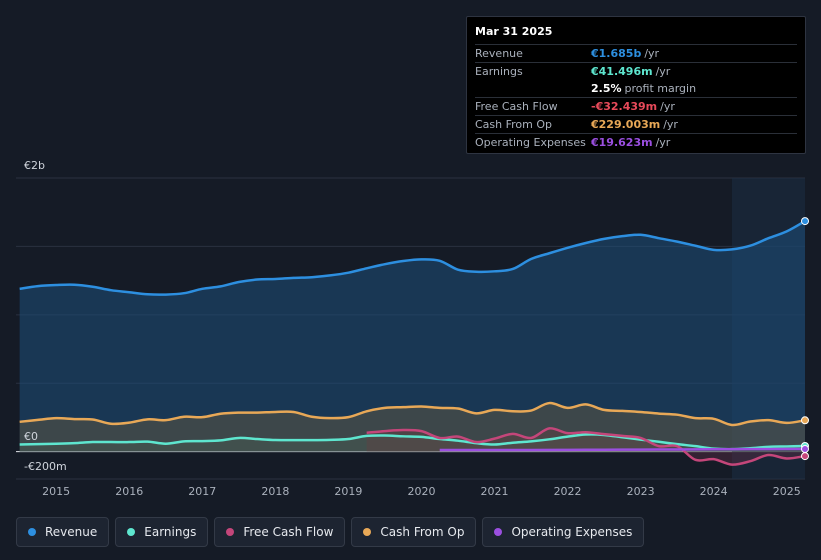 The width and height of the screenshot is (821, 560). What do you see at coordinates (31, 436) in the screenshot?
I see `y-label-zero: €0` at bounding box center [31, 436].